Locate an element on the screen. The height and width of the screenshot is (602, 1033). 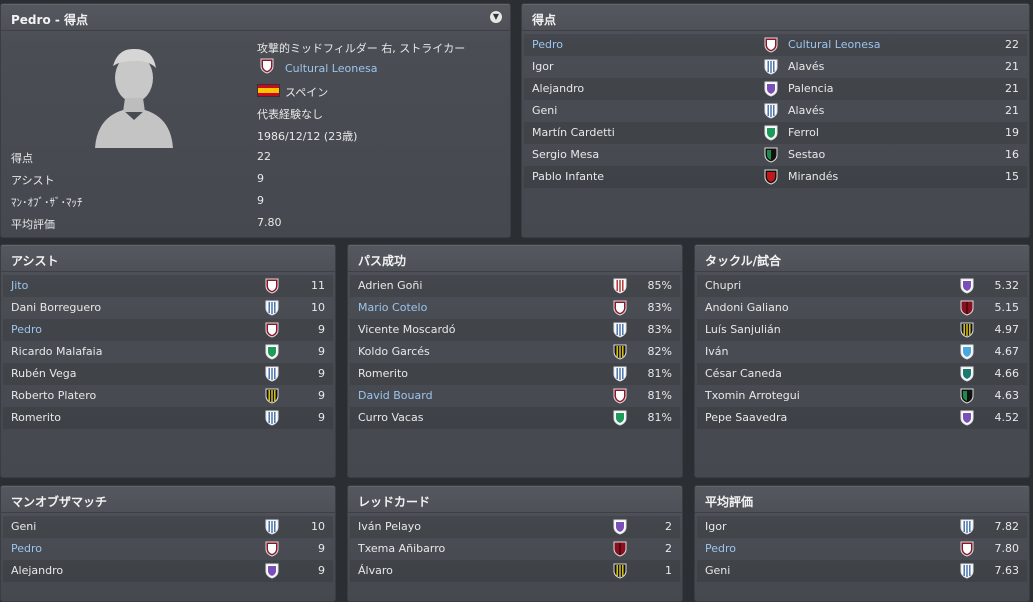
table-row: Txema Añibarro 2 is located at coordinates (515, 549).